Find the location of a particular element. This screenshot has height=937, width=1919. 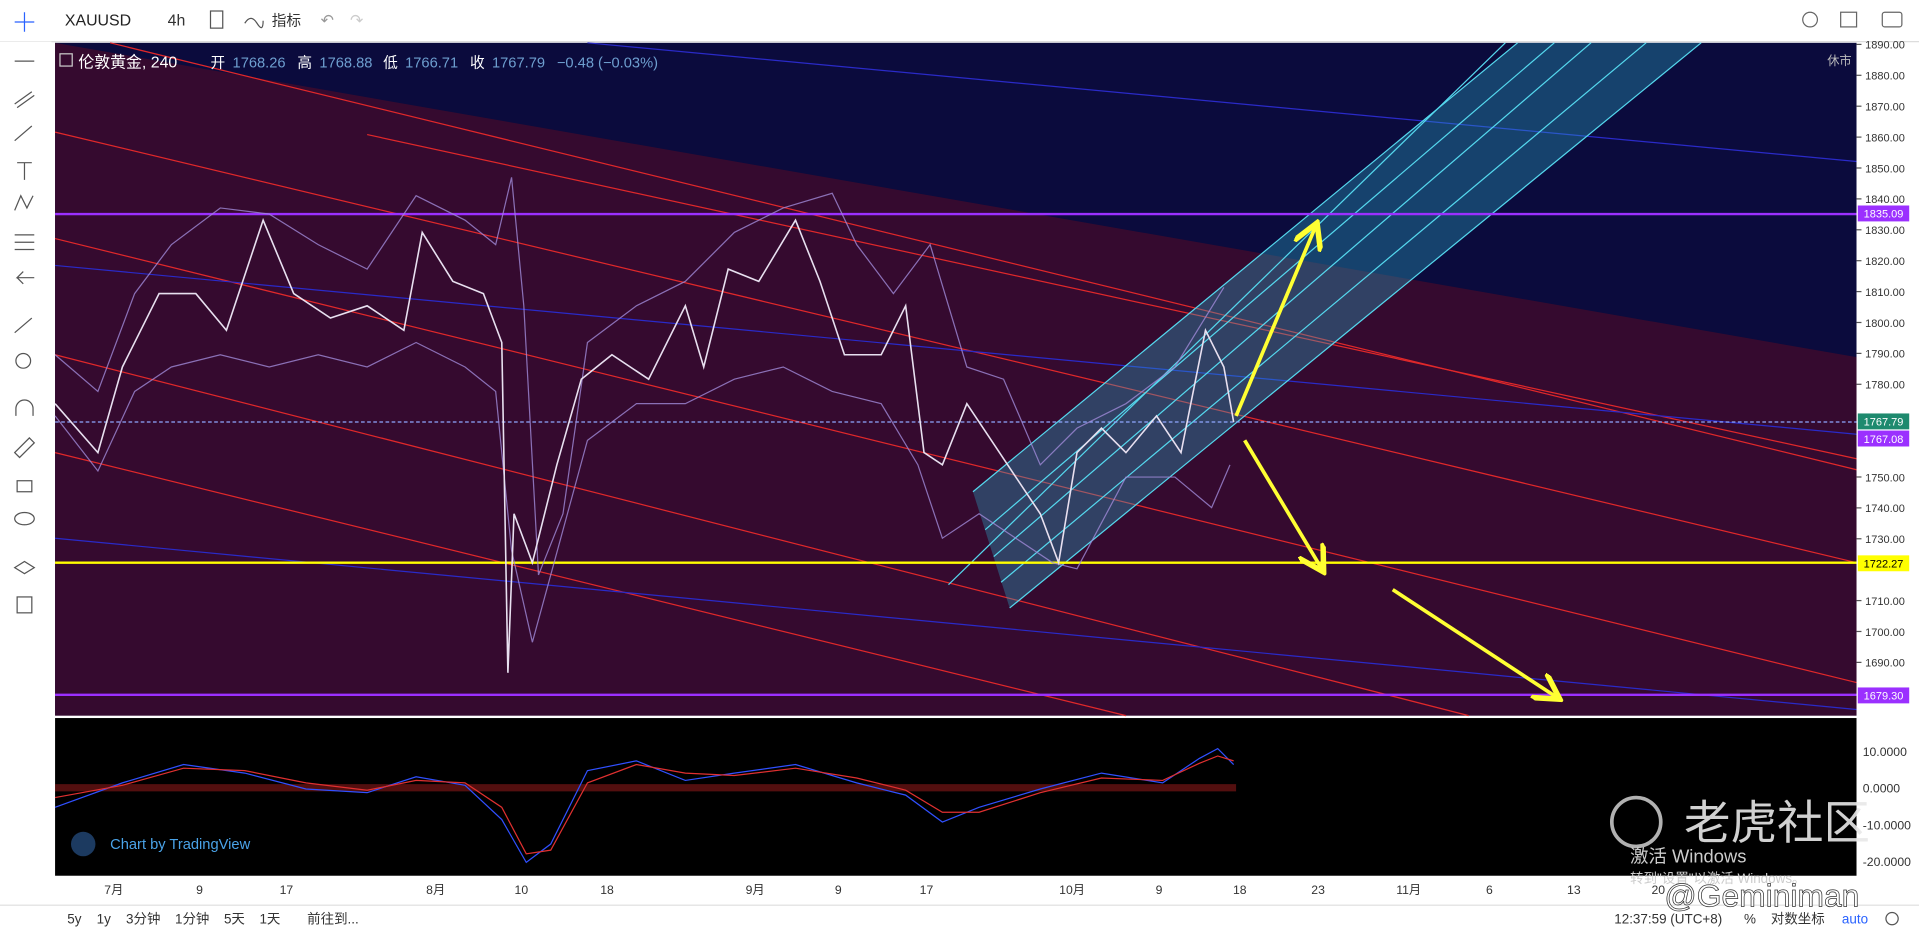

branding: Chart by TradingView is located at coordinates (180, 845).